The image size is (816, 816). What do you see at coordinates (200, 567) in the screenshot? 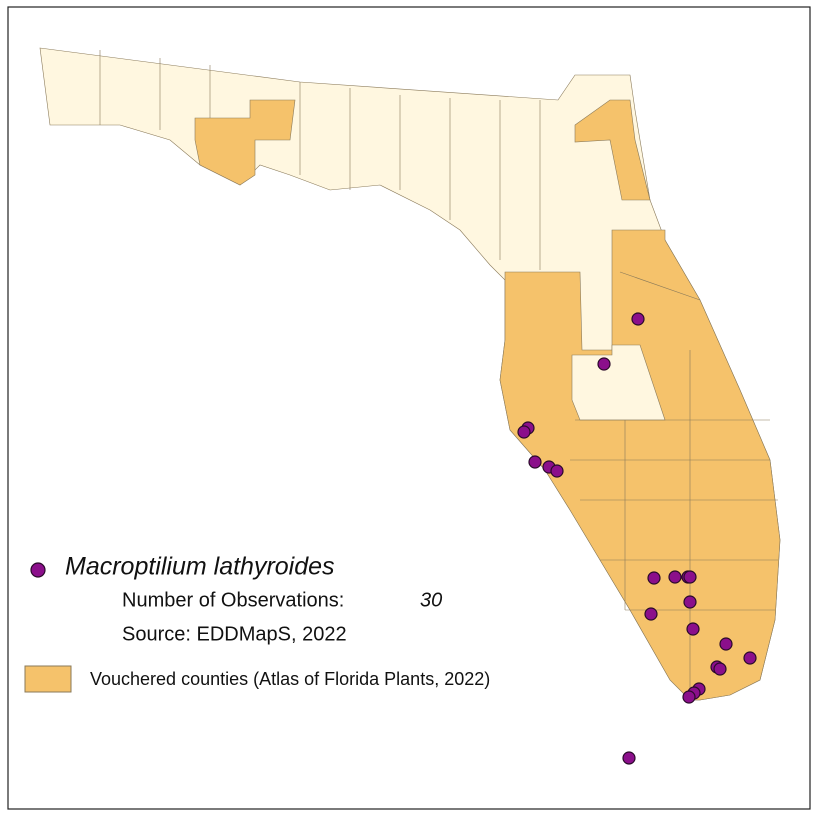
I see `species-name: Macroptilium lathyroides` at bounding box center [200, 567].